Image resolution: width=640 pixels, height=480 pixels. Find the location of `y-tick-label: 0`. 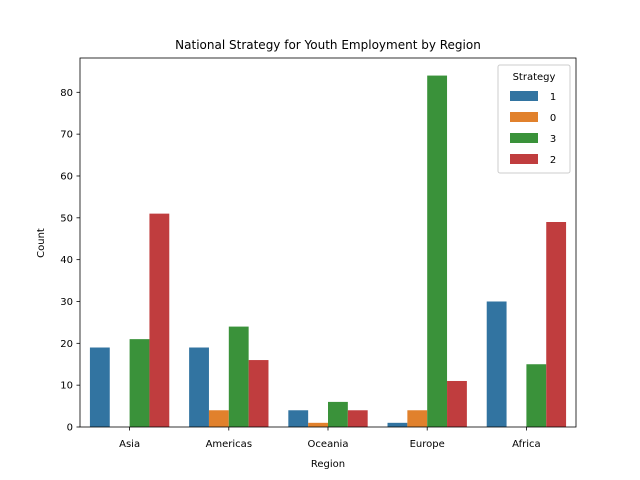

y-tick-label: 0 is located at coordinates (70, 428).